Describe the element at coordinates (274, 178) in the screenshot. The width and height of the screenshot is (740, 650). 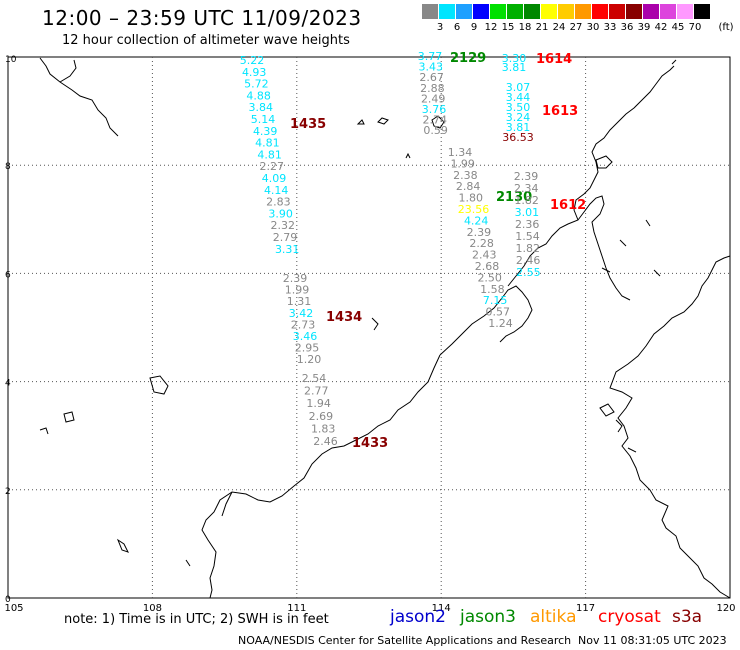
I see `wave-height-value: 4.09` at that location.